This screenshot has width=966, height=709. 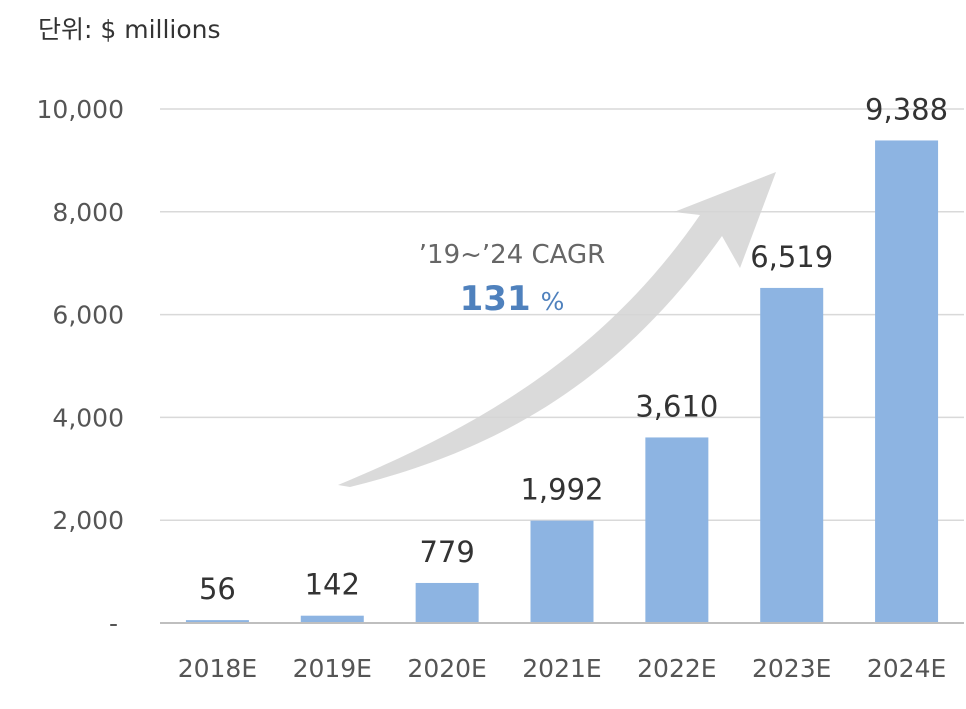 I want to click on x-tick-label: 2024E, so click(x=906, y=668).